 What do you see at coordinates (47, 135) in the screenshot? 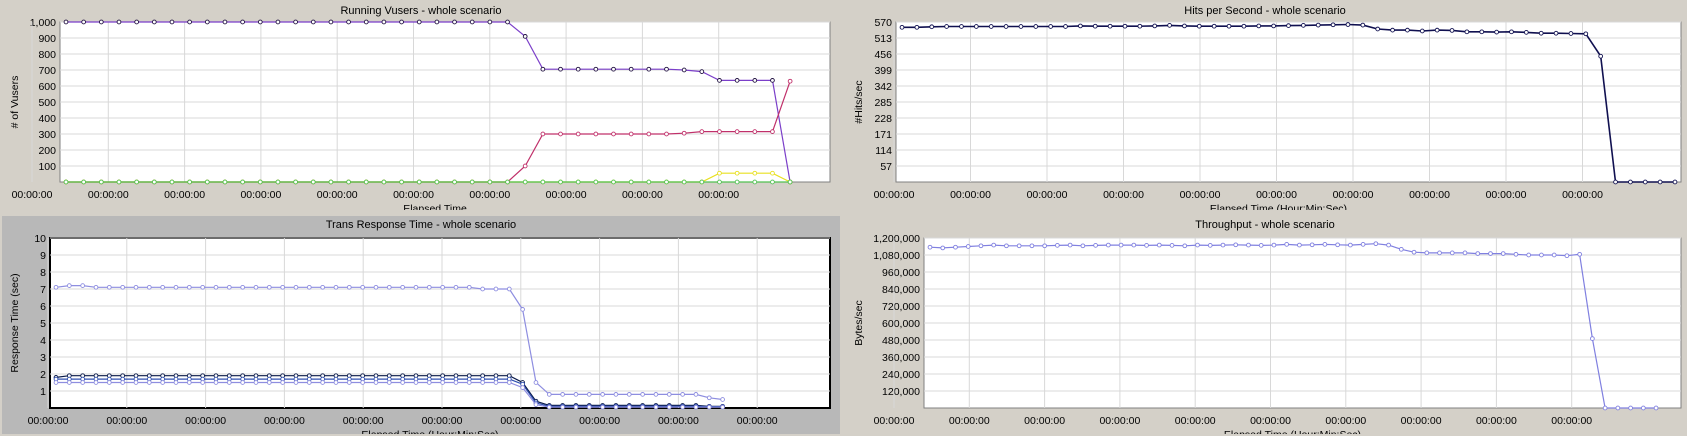
I see `y-tick-label: 300` at bounding box center [47, 135].